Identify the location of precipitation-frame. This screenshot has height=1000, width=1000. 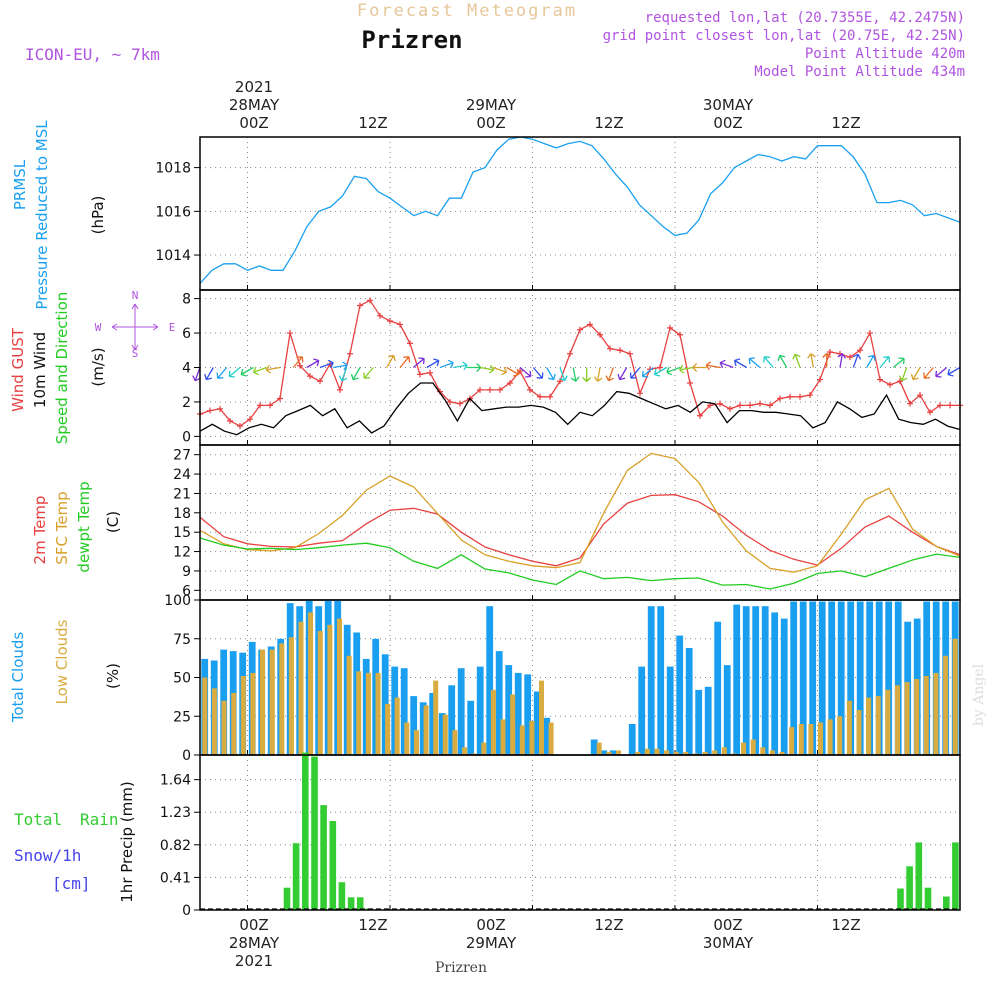
(580, 832).